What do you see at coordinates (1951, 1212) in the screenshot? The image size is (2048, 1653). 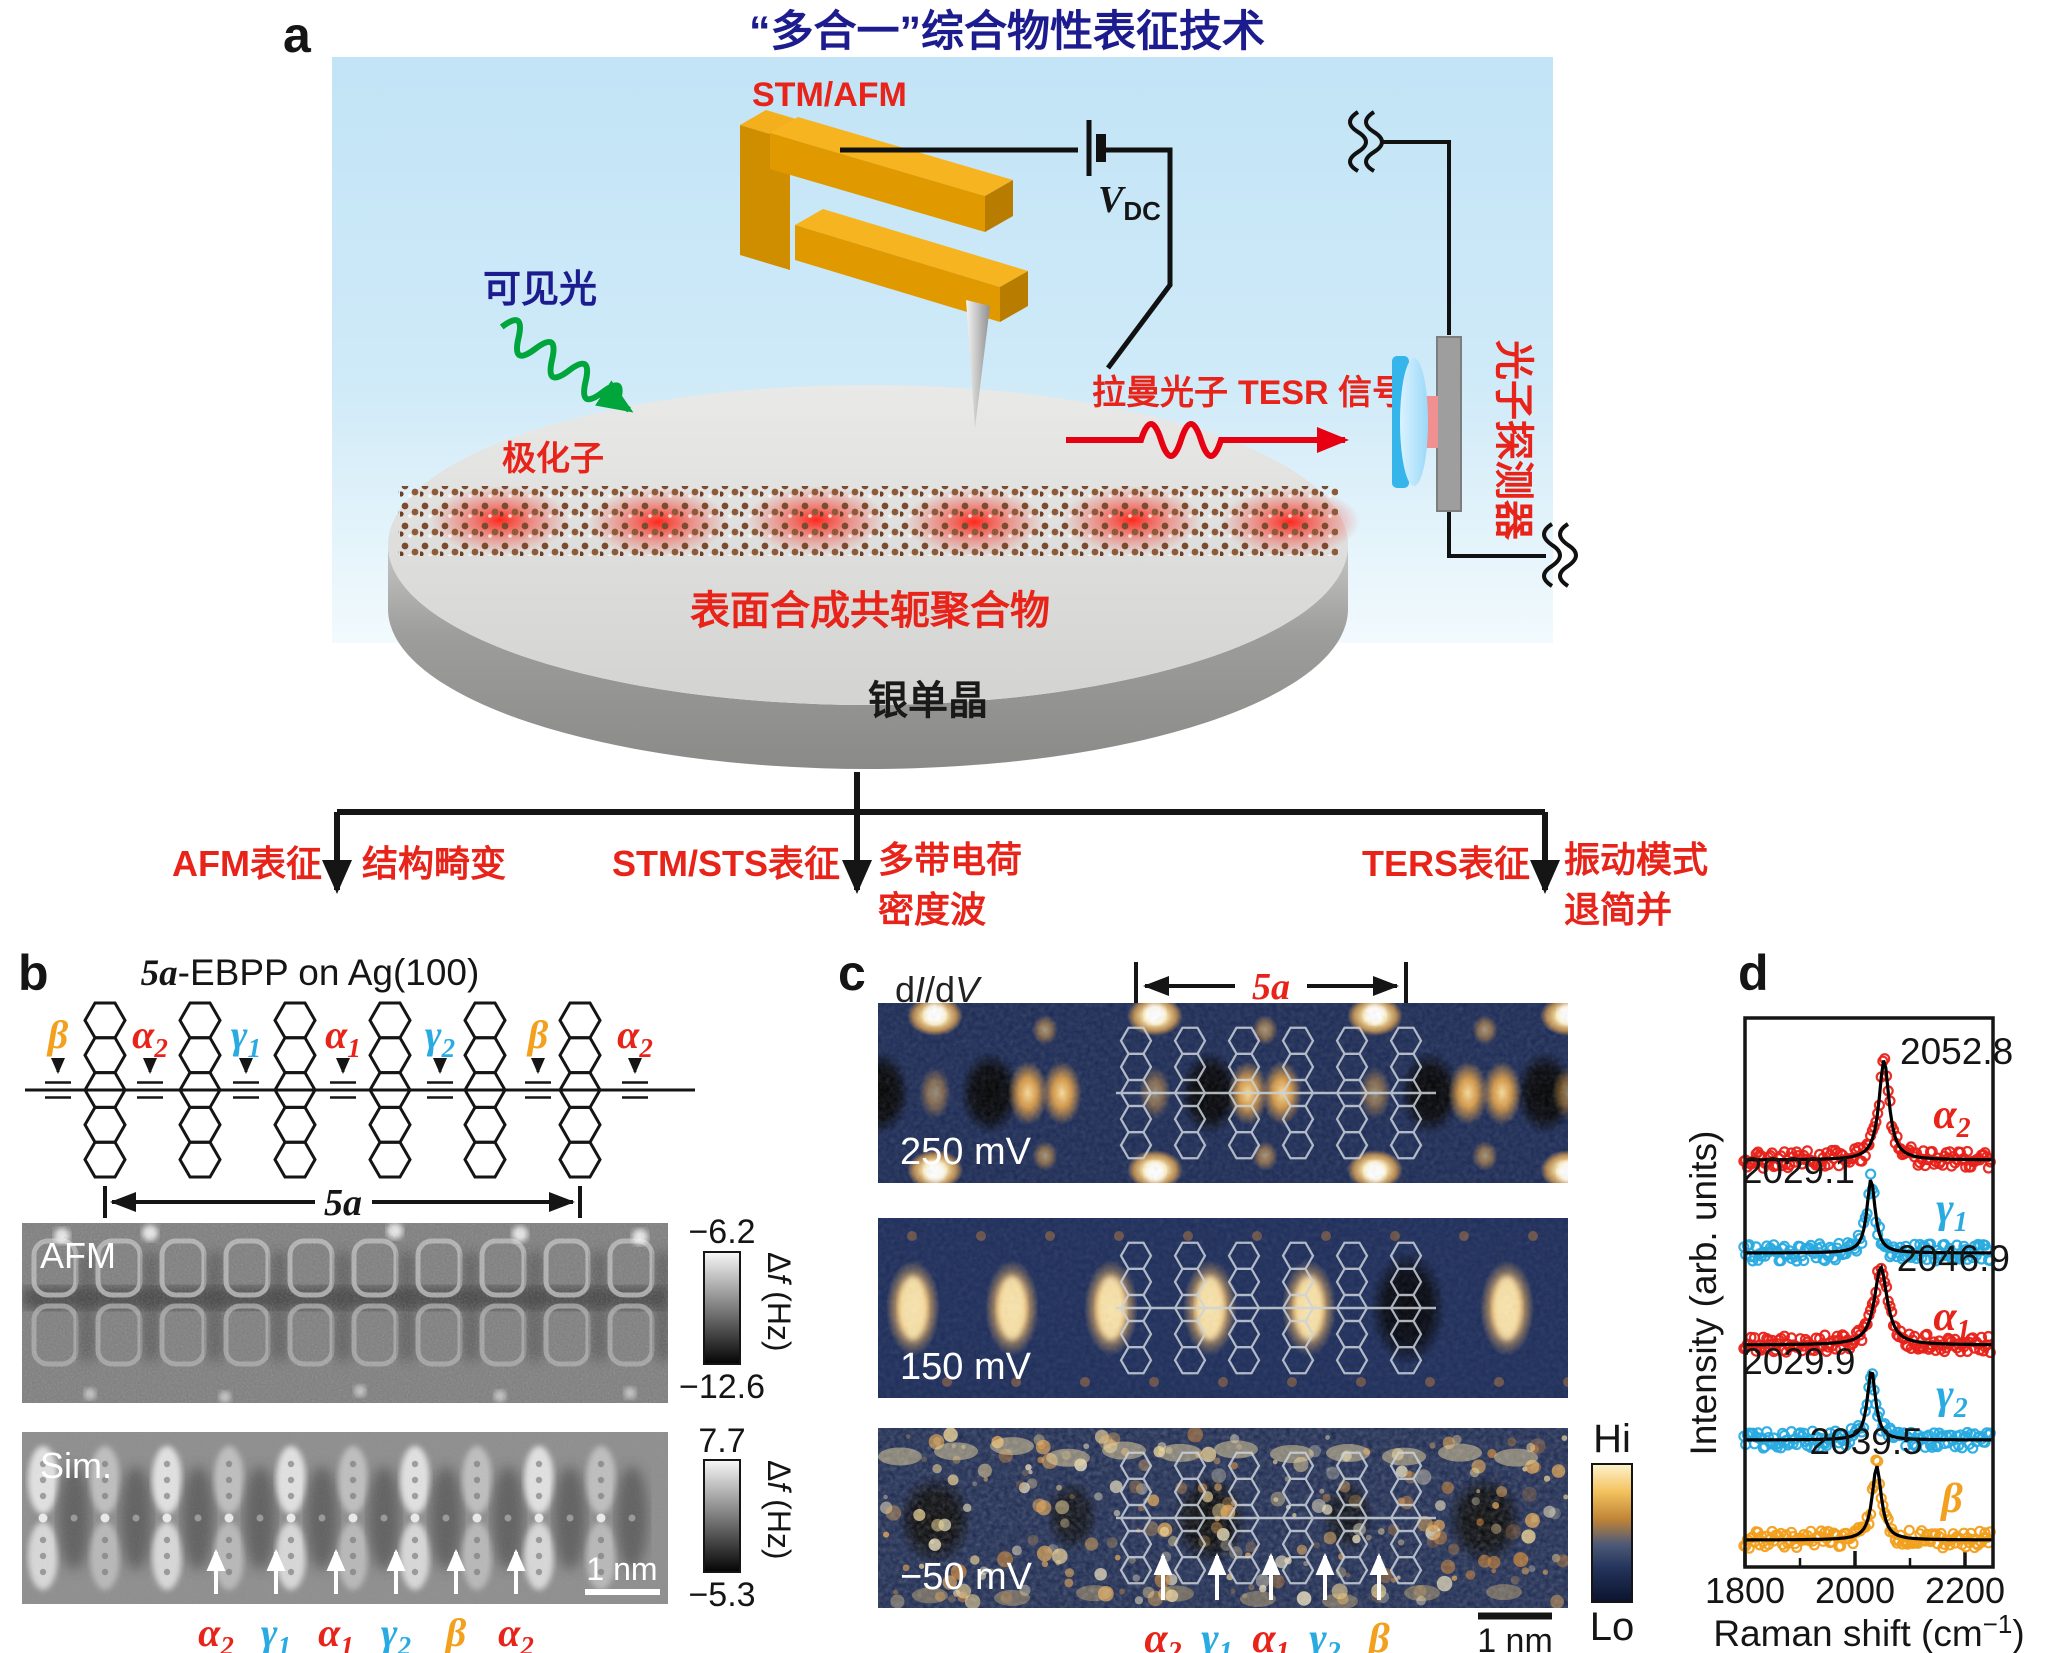 I see `series-label: γ1` at bounding box center [1951, 1212].